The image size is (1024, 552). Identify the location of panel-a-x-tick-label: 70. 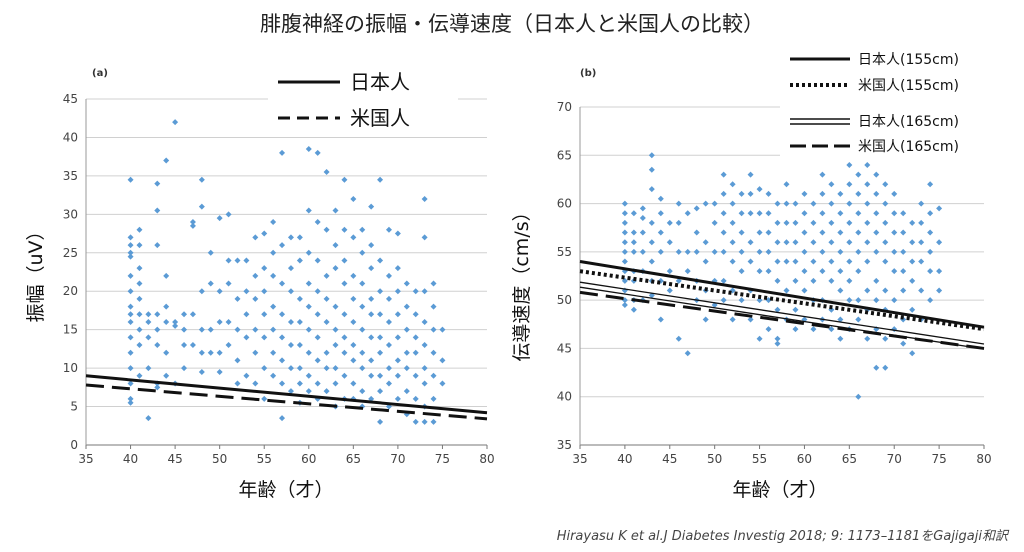
(397, 459).